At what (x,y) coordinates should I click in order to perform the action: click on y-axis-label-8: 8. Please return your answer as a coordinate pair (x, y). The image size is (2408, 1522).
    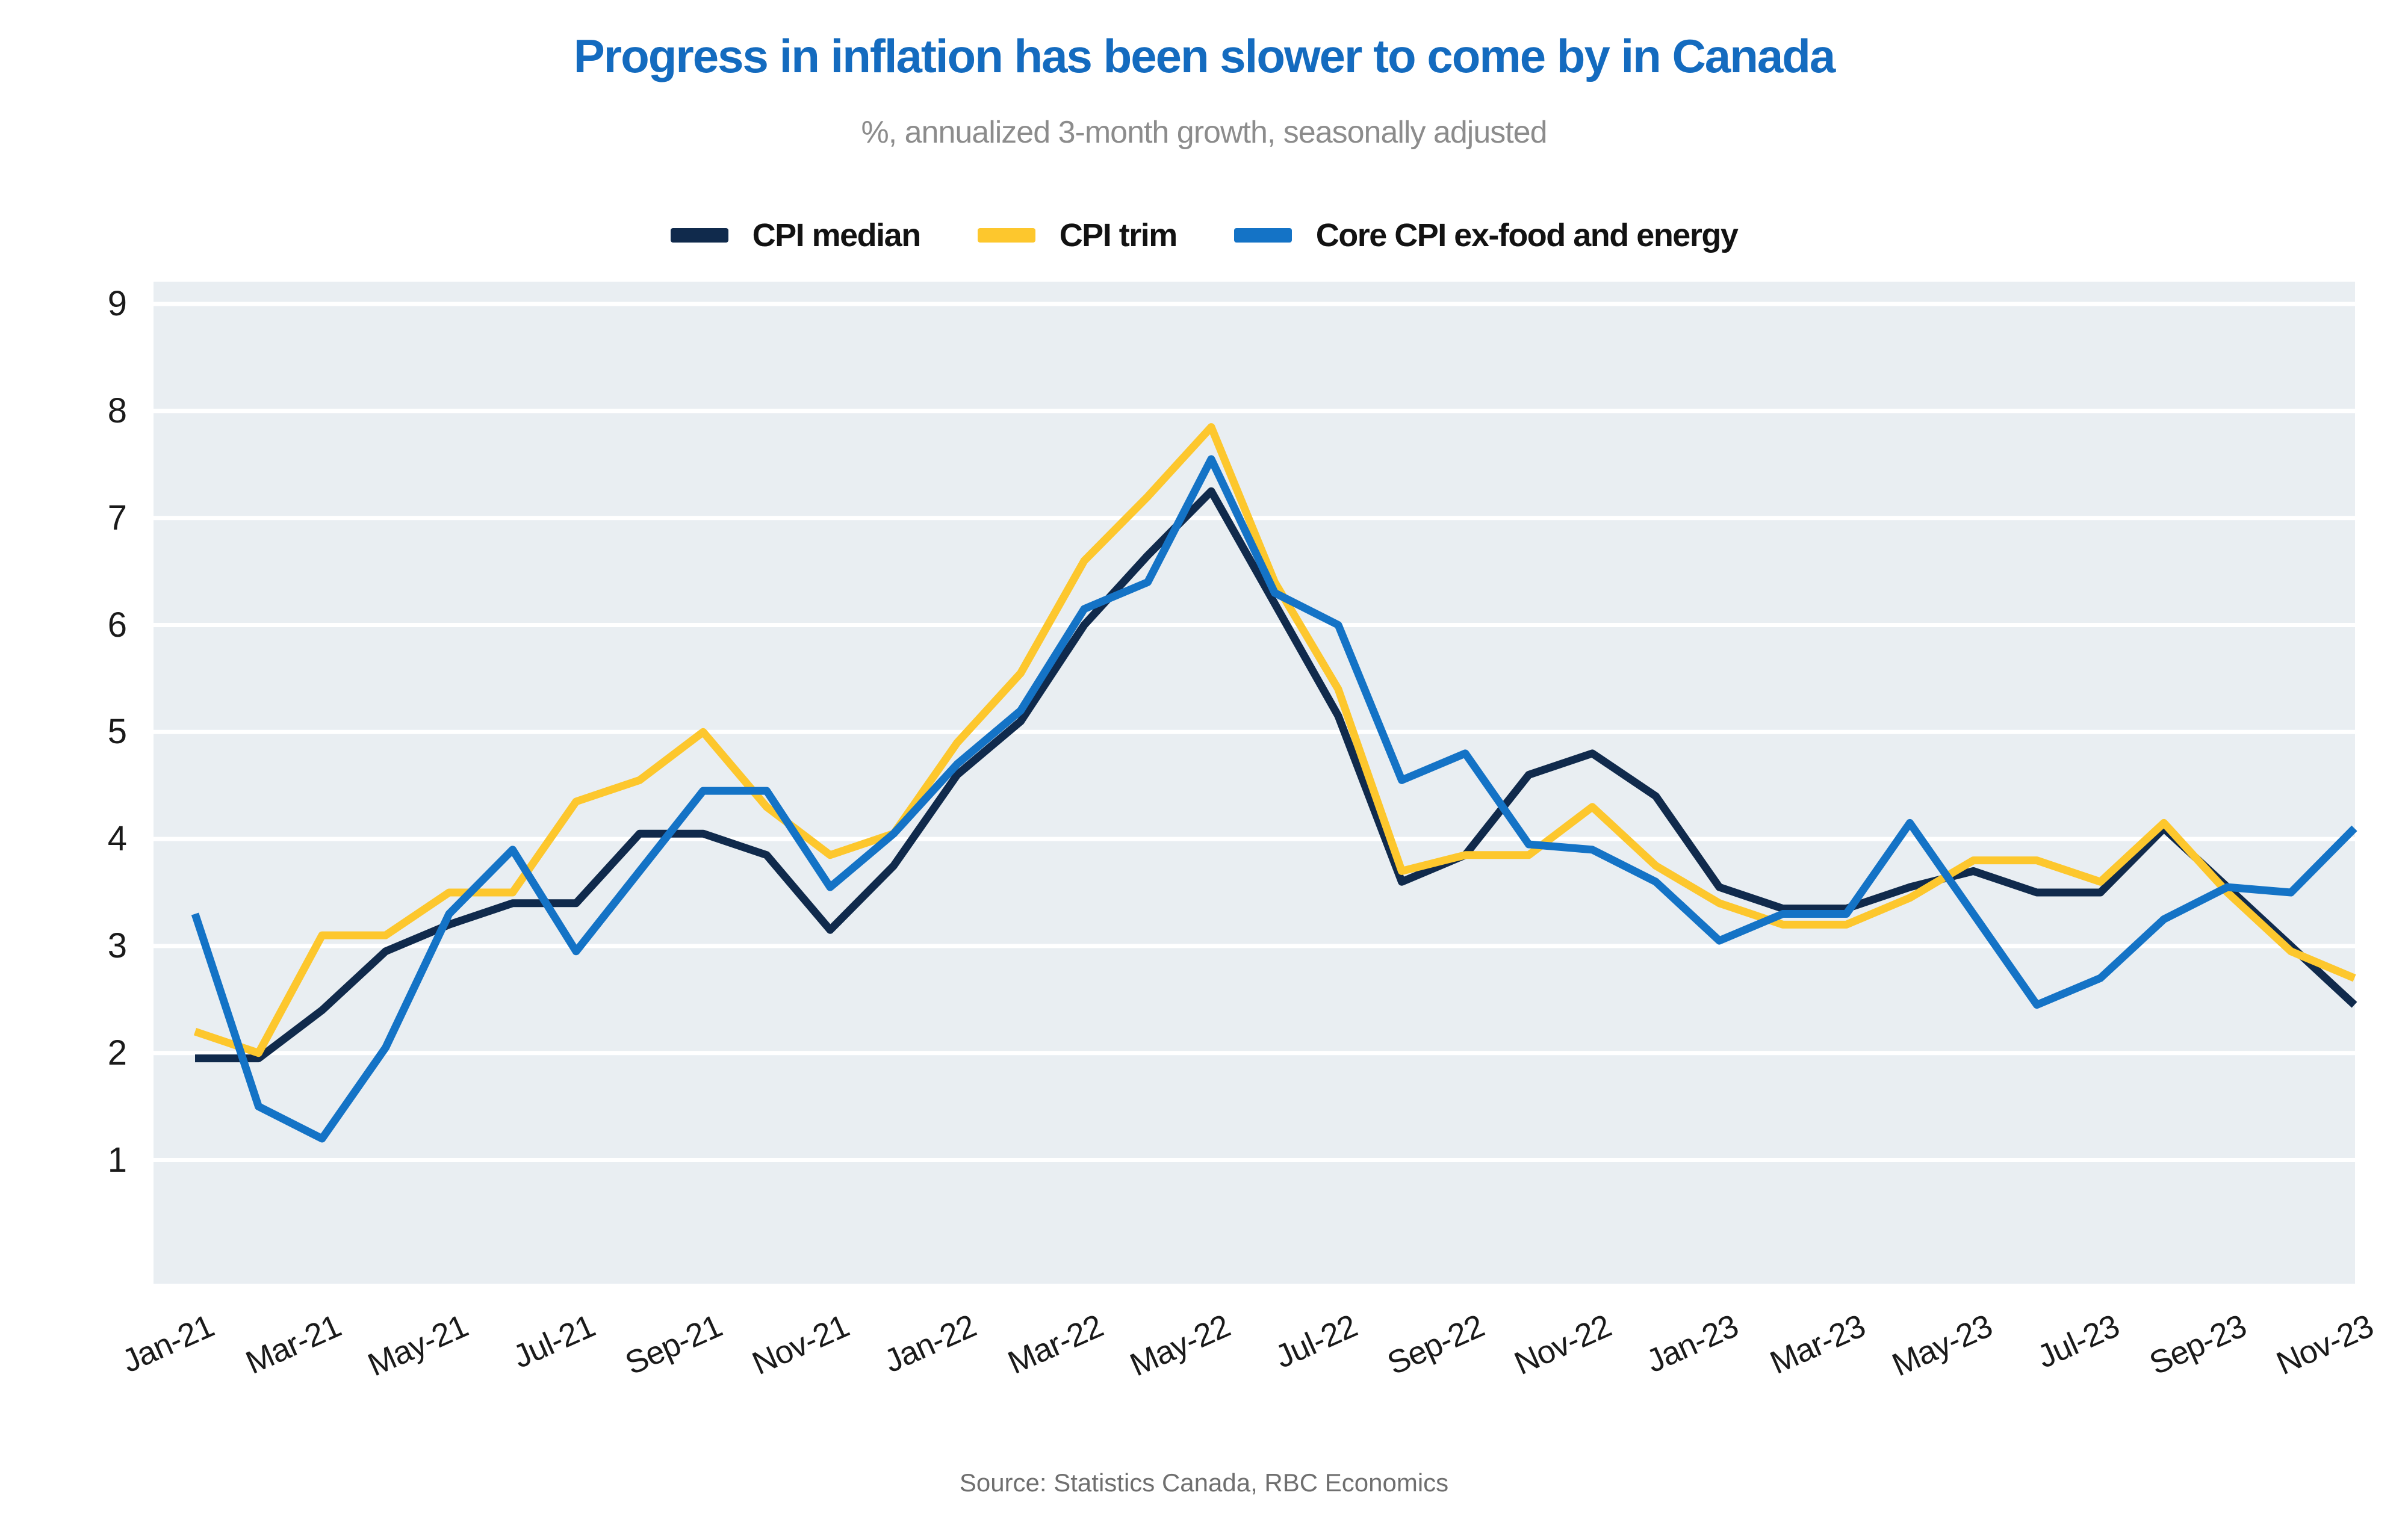
    Looking at the image, I should click on (117, 410).